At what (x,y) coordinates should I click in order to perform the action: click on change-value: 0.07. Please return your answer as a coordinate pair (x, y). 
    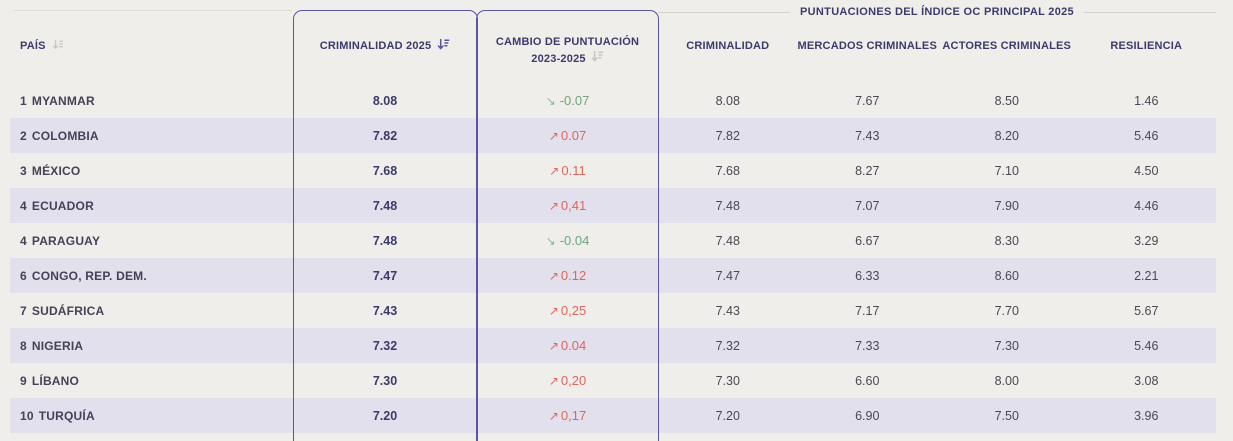
    Looking at the image, I should click on (573, 135).